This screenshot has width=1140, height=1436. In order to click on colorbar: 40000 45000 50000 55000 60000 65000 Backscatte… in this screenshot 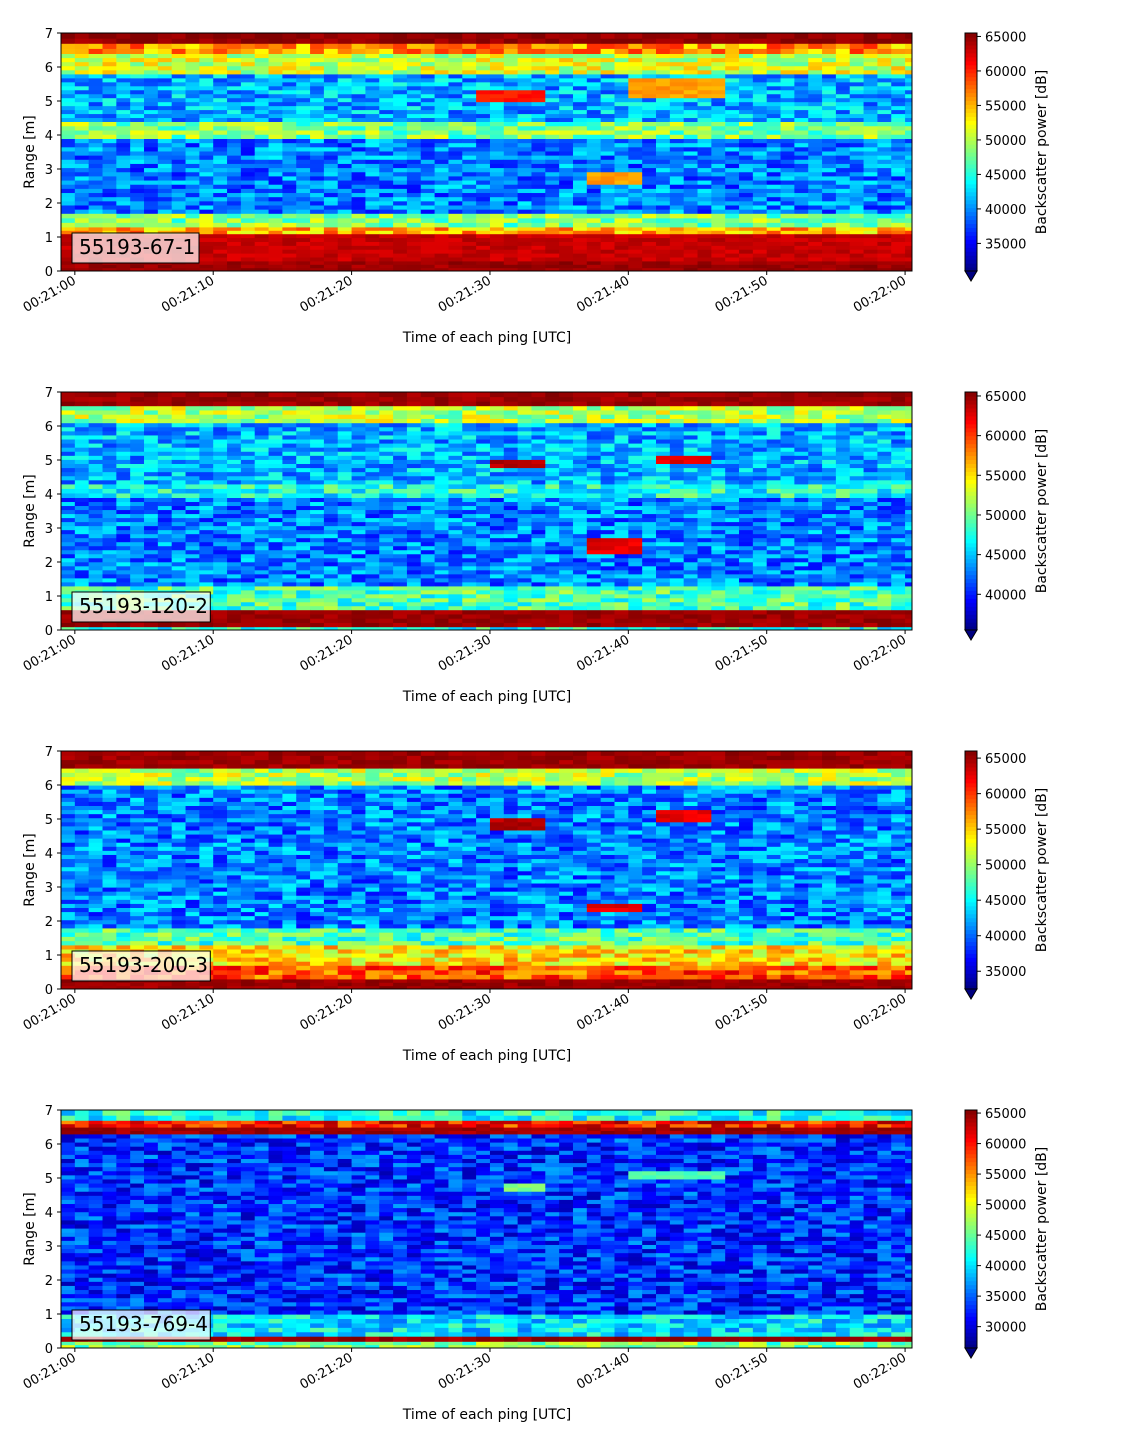, I will do `click(1007, 515)`.